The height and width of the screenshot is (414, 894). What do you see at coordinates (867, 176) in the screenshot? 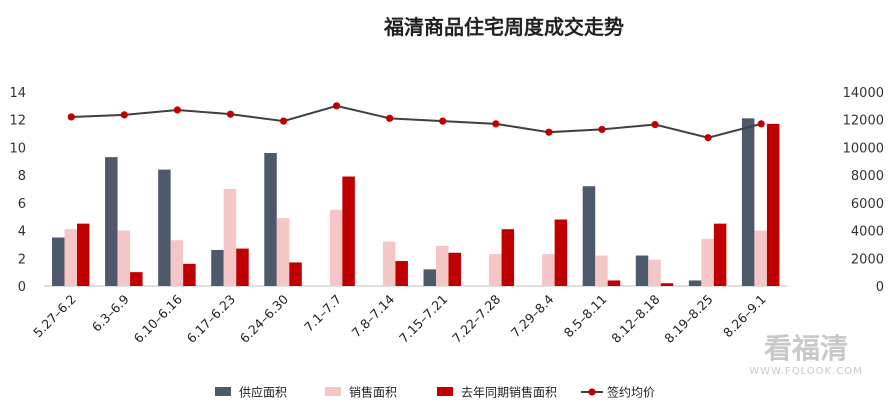
I see `y-right-tick-label: 8000` at bounding box center [867, 176].